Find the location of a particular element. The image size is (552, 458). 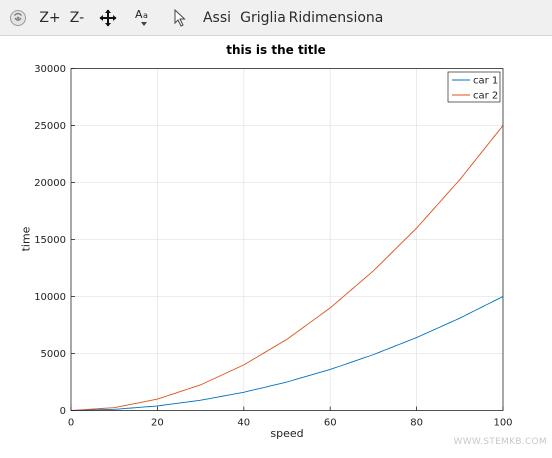

figure-toolbar: Z+ Z- A a Assi Griglia Ridimensiona is located at coordinates (276, 18).